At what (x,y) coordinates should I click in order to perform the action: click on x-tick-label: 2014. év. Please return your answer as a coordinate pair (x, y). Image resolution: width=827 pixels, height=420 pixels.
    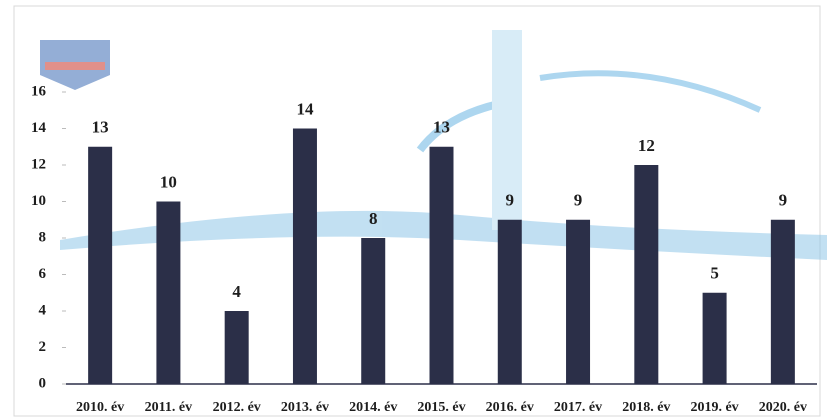
    Looking at the image, I should click on (373, 407).